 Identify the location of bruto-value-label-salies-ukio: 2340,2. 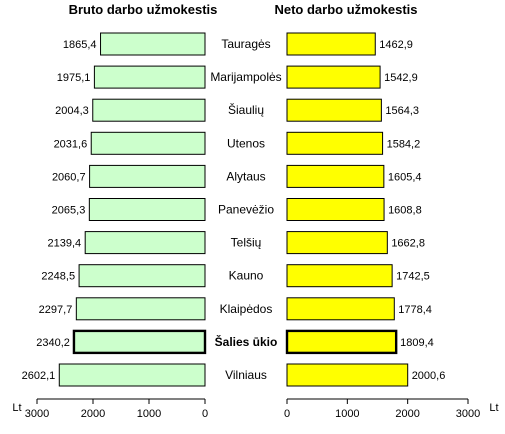
(53, 343).